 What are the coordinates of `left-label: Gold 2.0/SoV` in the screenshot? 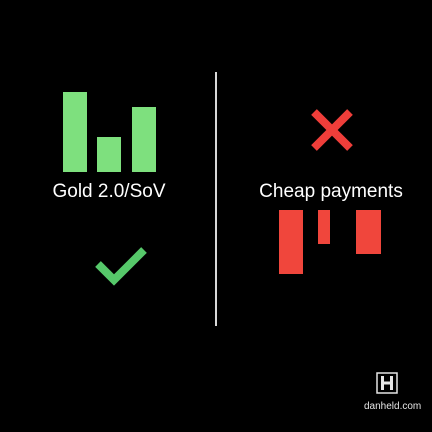 It's located at (109, 191).